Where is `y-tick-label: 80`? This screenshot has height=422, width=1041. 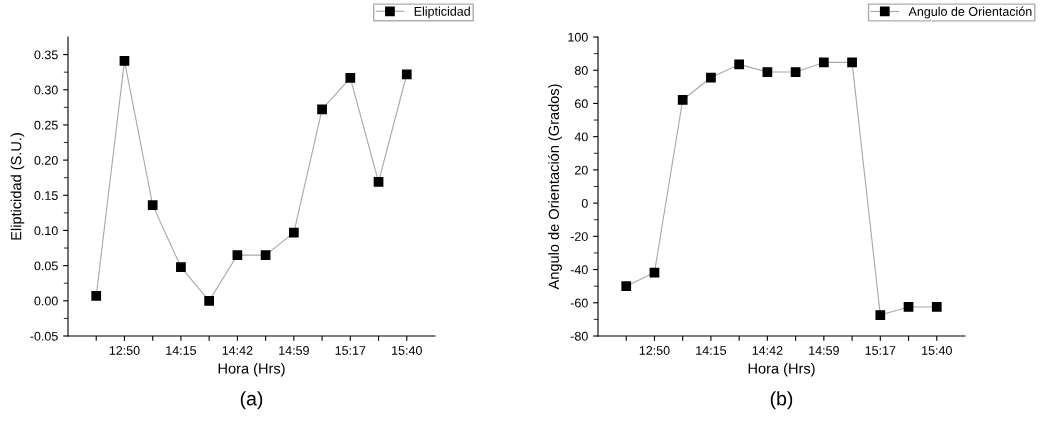
y-tick-label: 80 is located at coordinates (581, 70).